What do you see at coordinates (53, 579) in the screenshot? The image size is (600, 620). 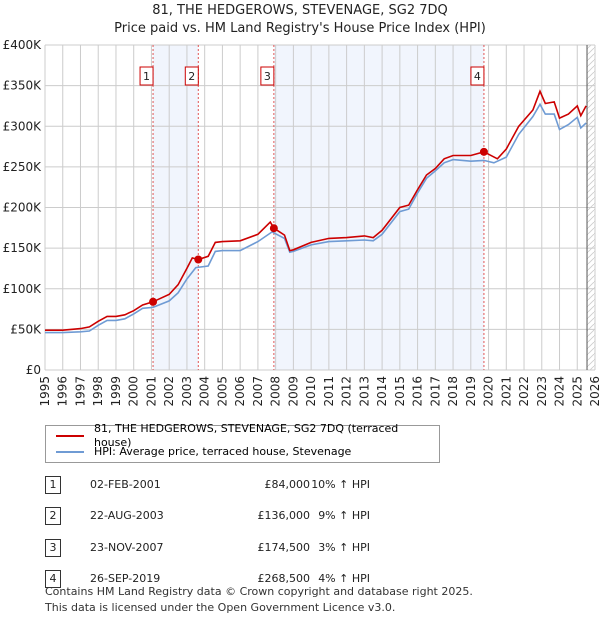 I see `sale-number: 4` at bounding box center [53, 579].